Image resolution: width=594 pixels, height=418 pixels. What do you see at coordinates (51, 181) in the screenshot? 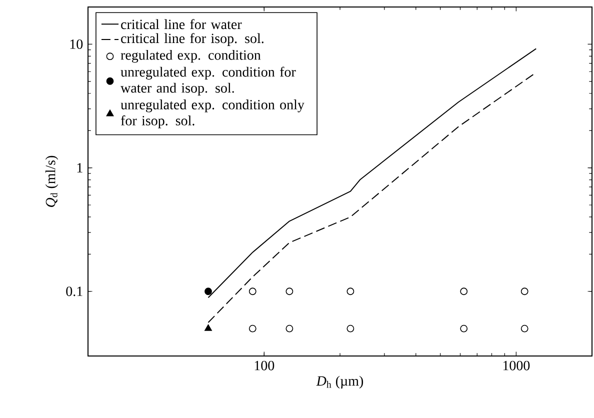
I see `y-axis-title: Q$_{d}$ (ml/s)` at bounding box center [51, 181].